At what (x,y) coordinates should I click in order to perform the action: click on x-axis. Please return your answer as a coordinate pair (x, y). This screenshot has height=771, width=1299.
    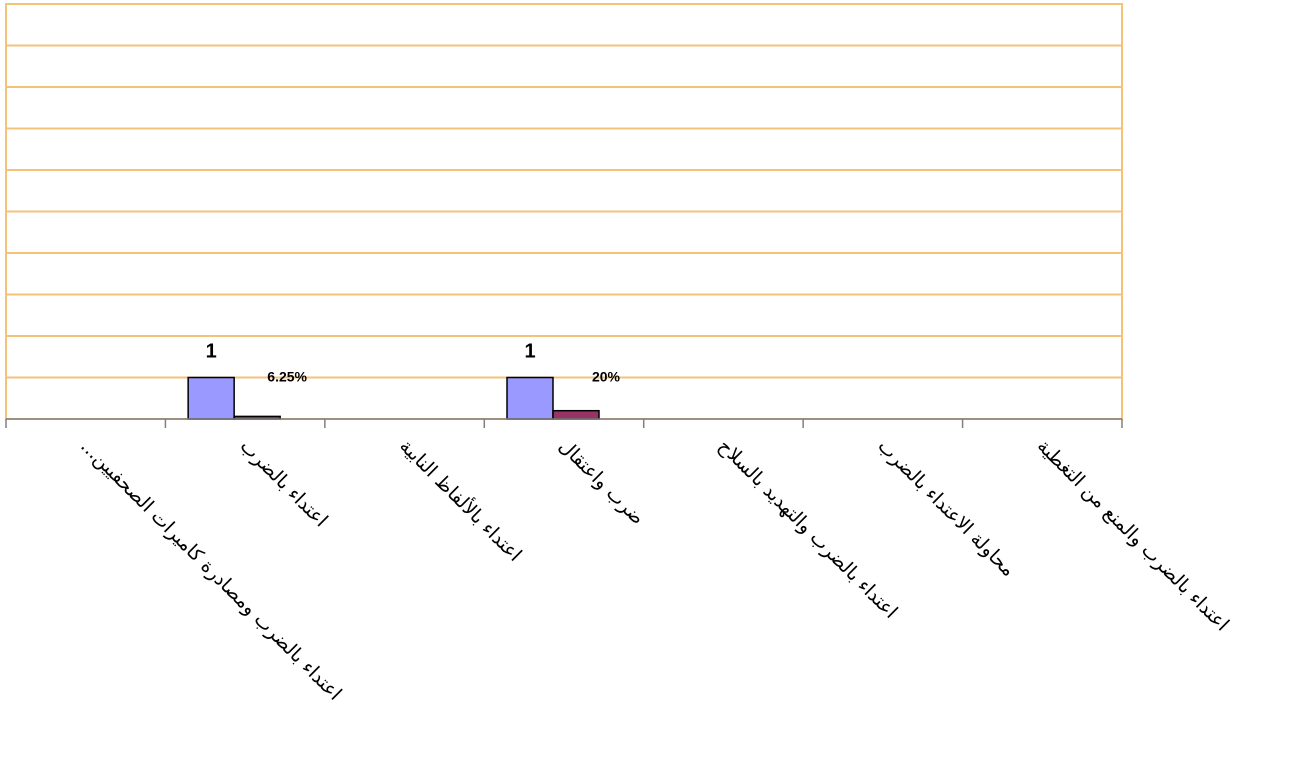
    Looking at the image, I should click on (564, 423).